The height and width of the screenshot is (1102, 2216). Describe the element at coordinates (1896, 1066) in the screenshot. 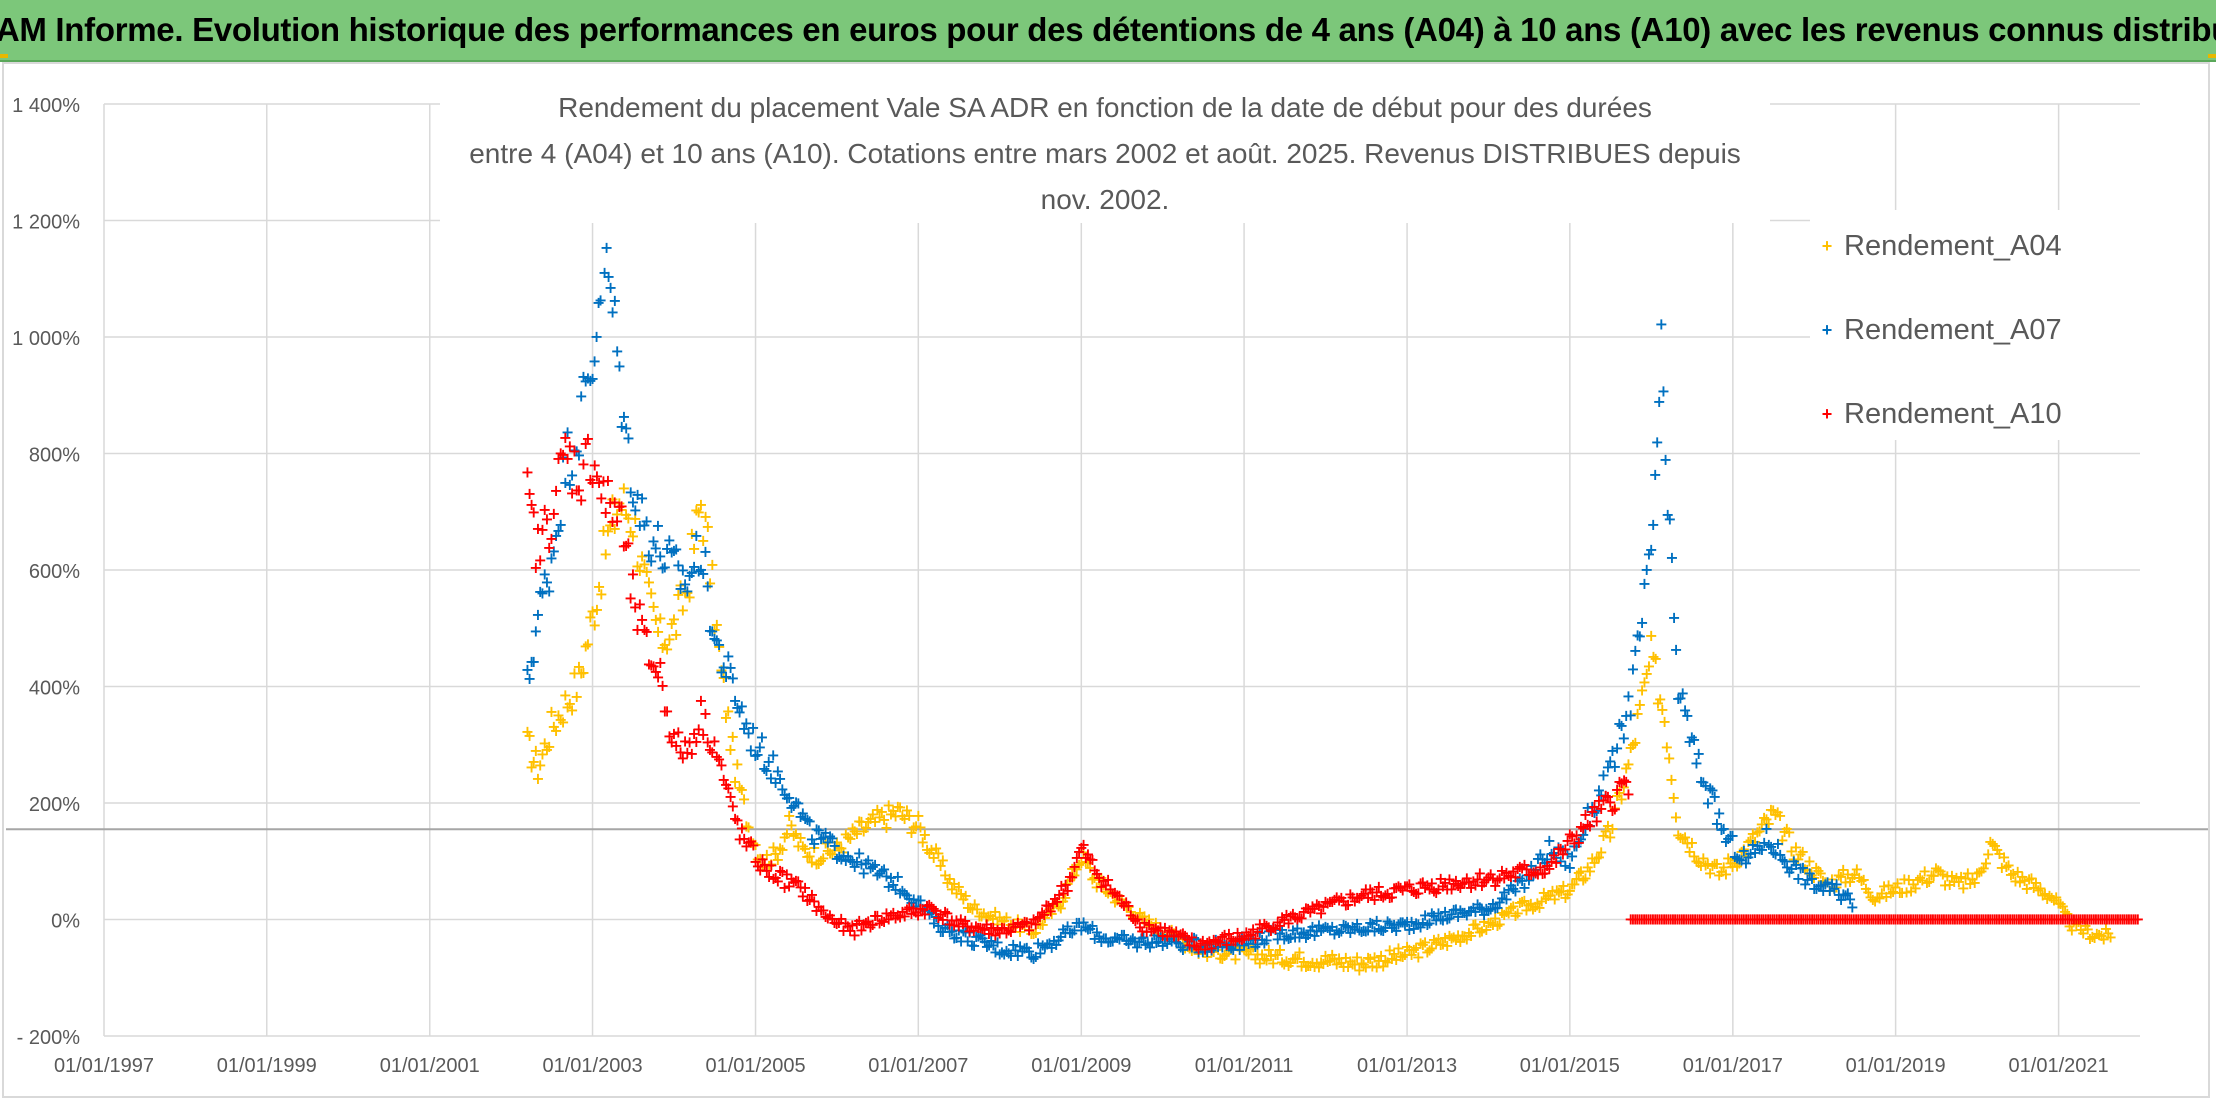

I see `x-tick-label: 01/01/2019` at that location.